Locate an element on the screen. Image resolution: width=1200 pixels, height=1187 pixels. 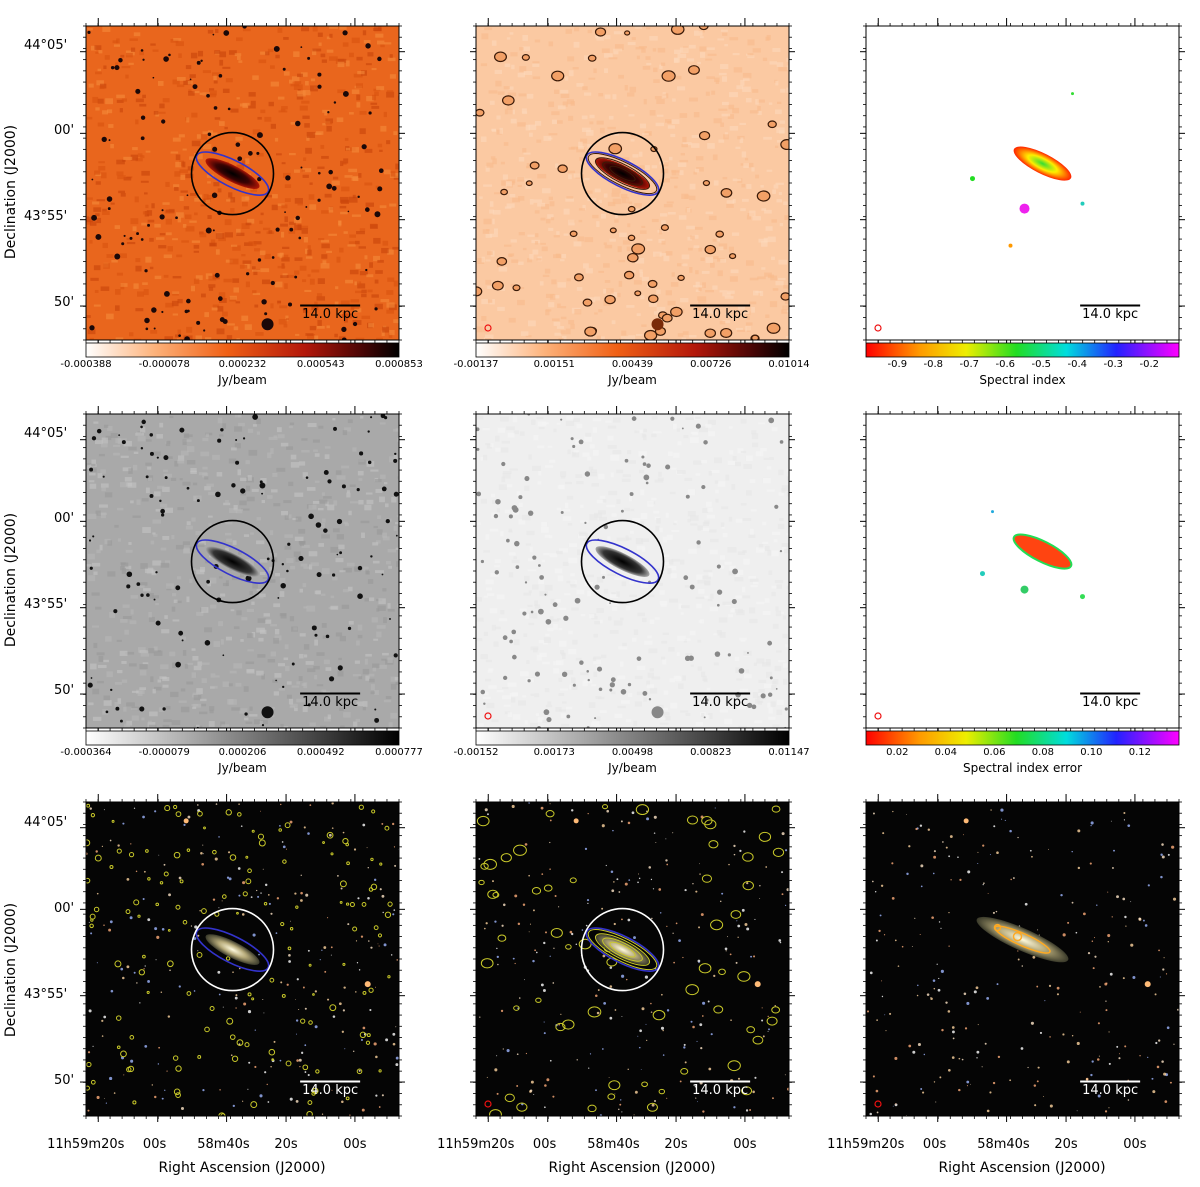
bright-source is located at coordinates (267, 324).